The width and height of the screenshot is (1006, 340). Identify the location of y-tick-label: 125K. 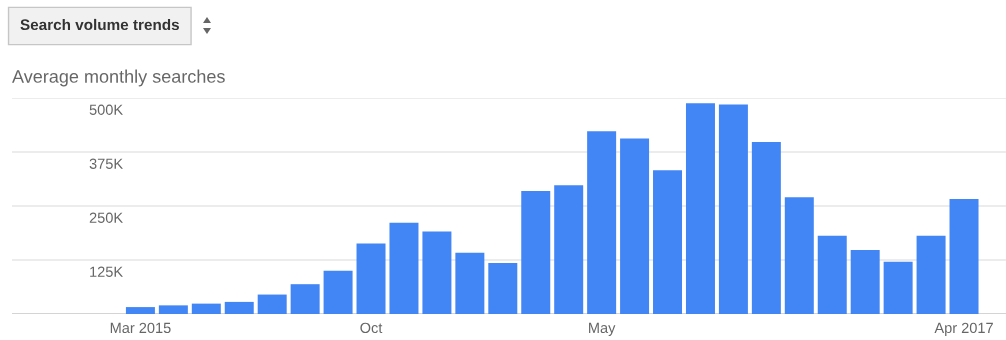
(106, 271).